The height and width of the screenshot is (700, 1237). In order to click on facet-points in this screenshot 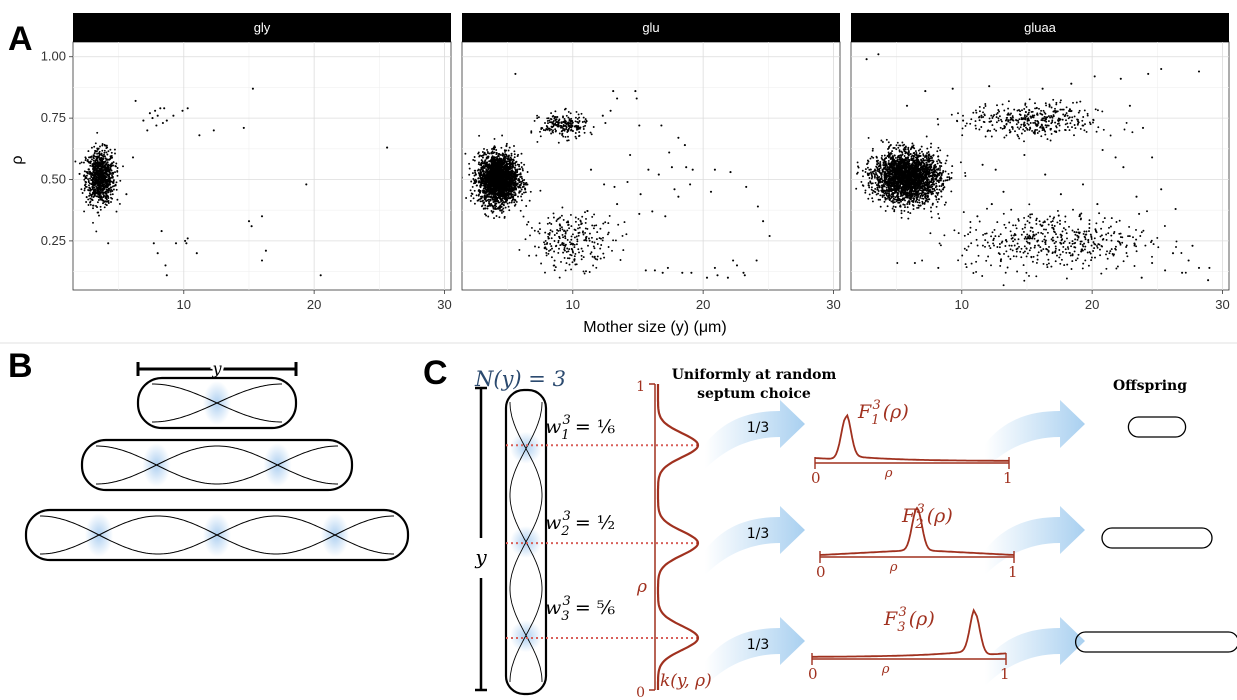, I will do `click(616, 175)`.